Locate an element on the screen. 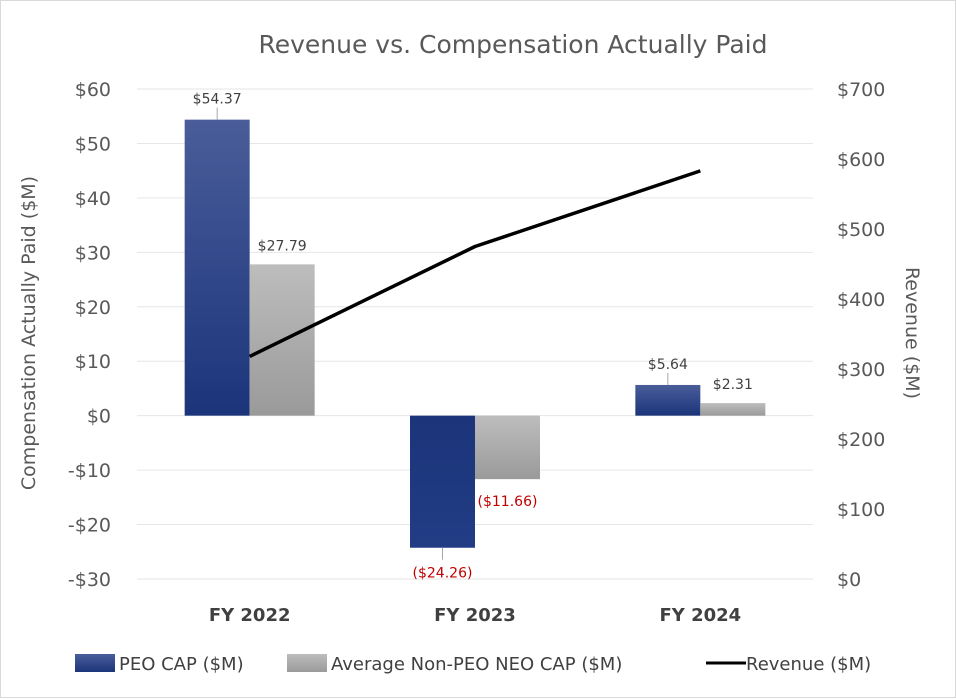 Image resolution: width=956 pixels, height=699 pixels. legend-label-peo: PEO CAP ($M) is located at coordinates (181, 664).